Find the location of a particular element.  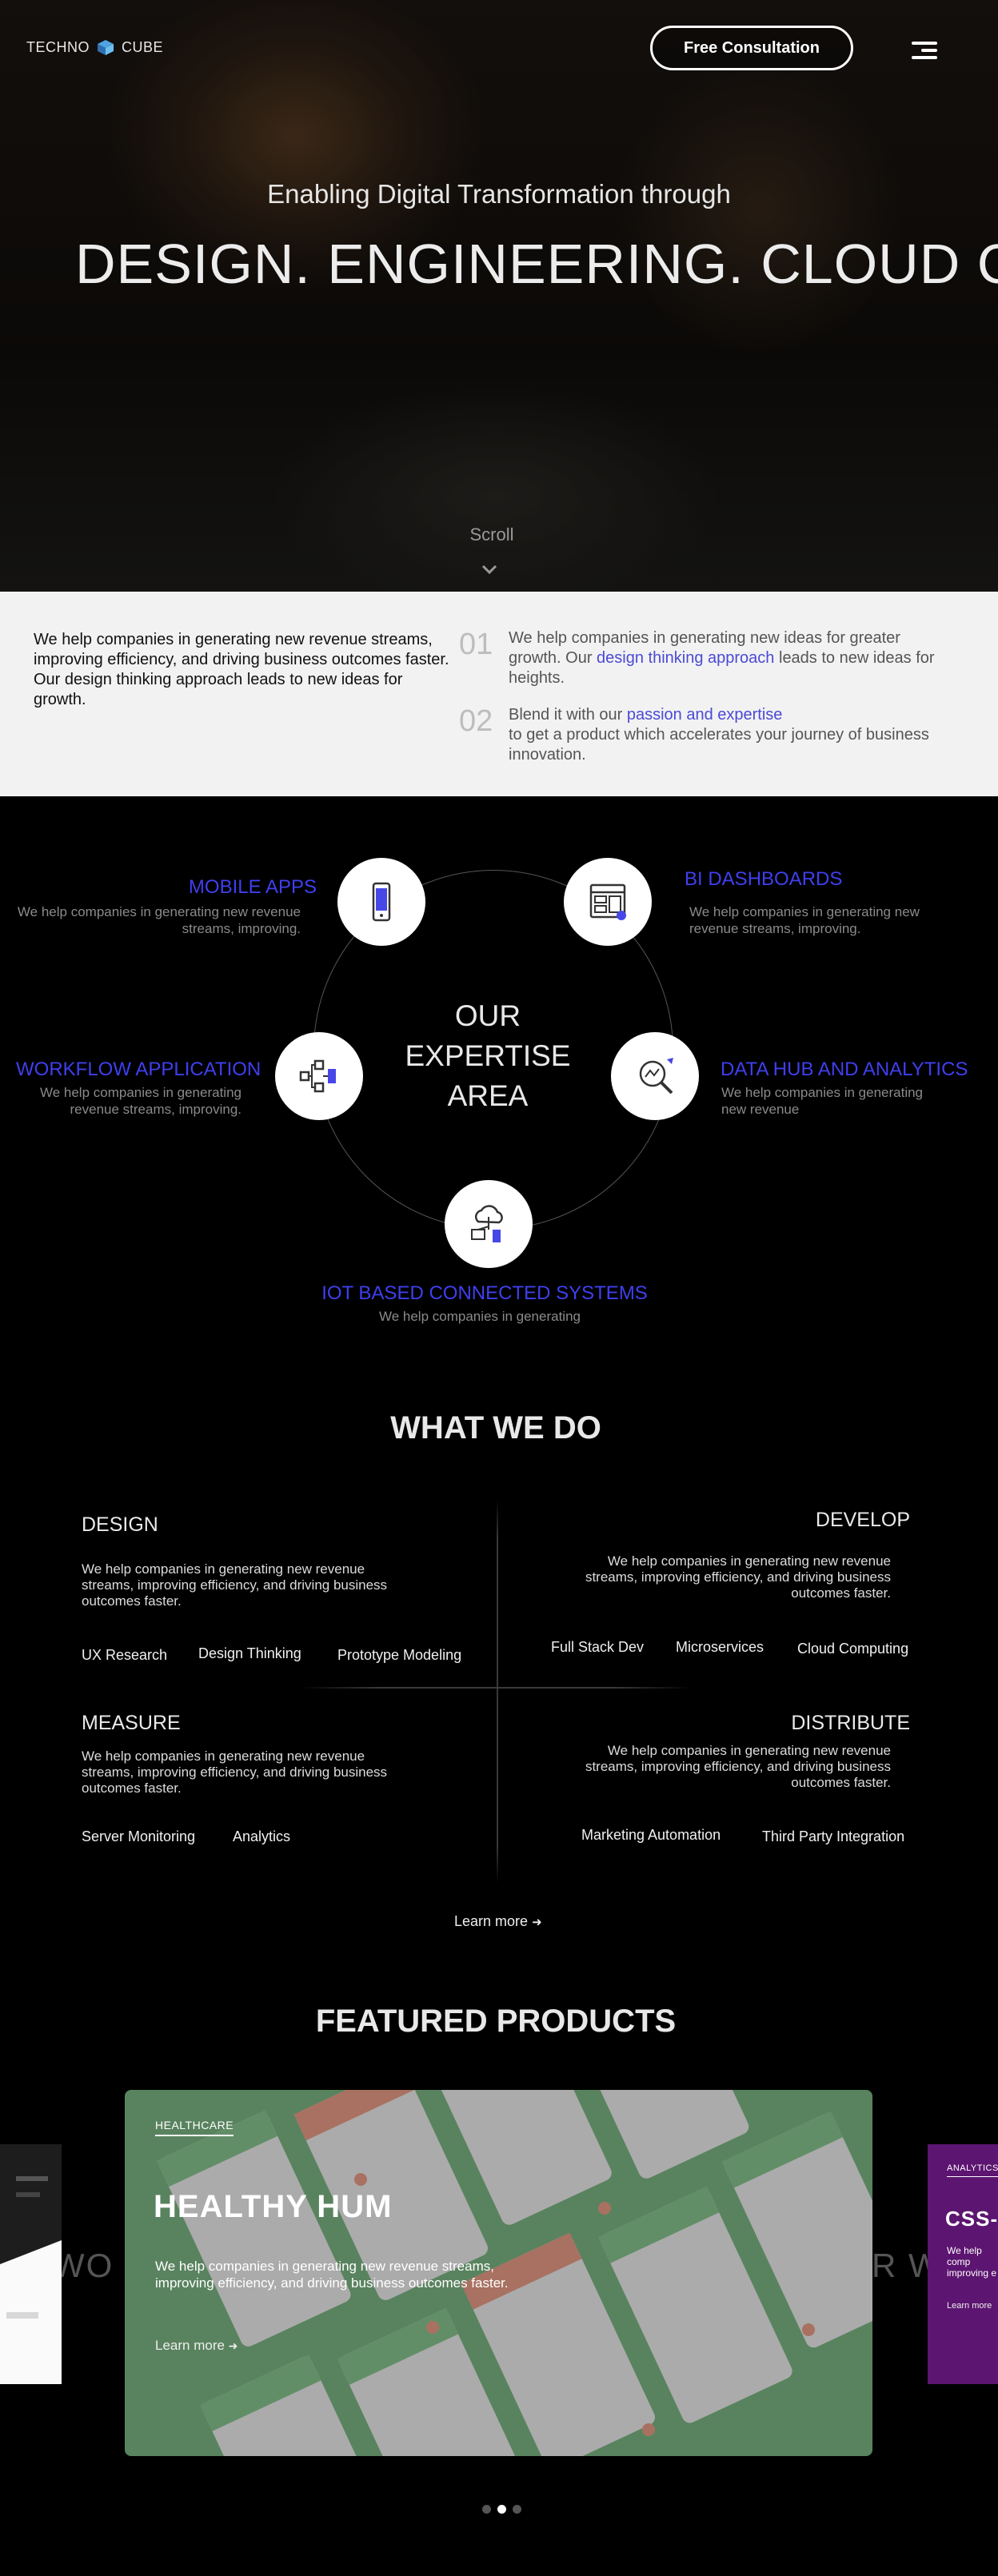

product-desc: We help comp improving e faster. is located at coordinates (972, 2263).